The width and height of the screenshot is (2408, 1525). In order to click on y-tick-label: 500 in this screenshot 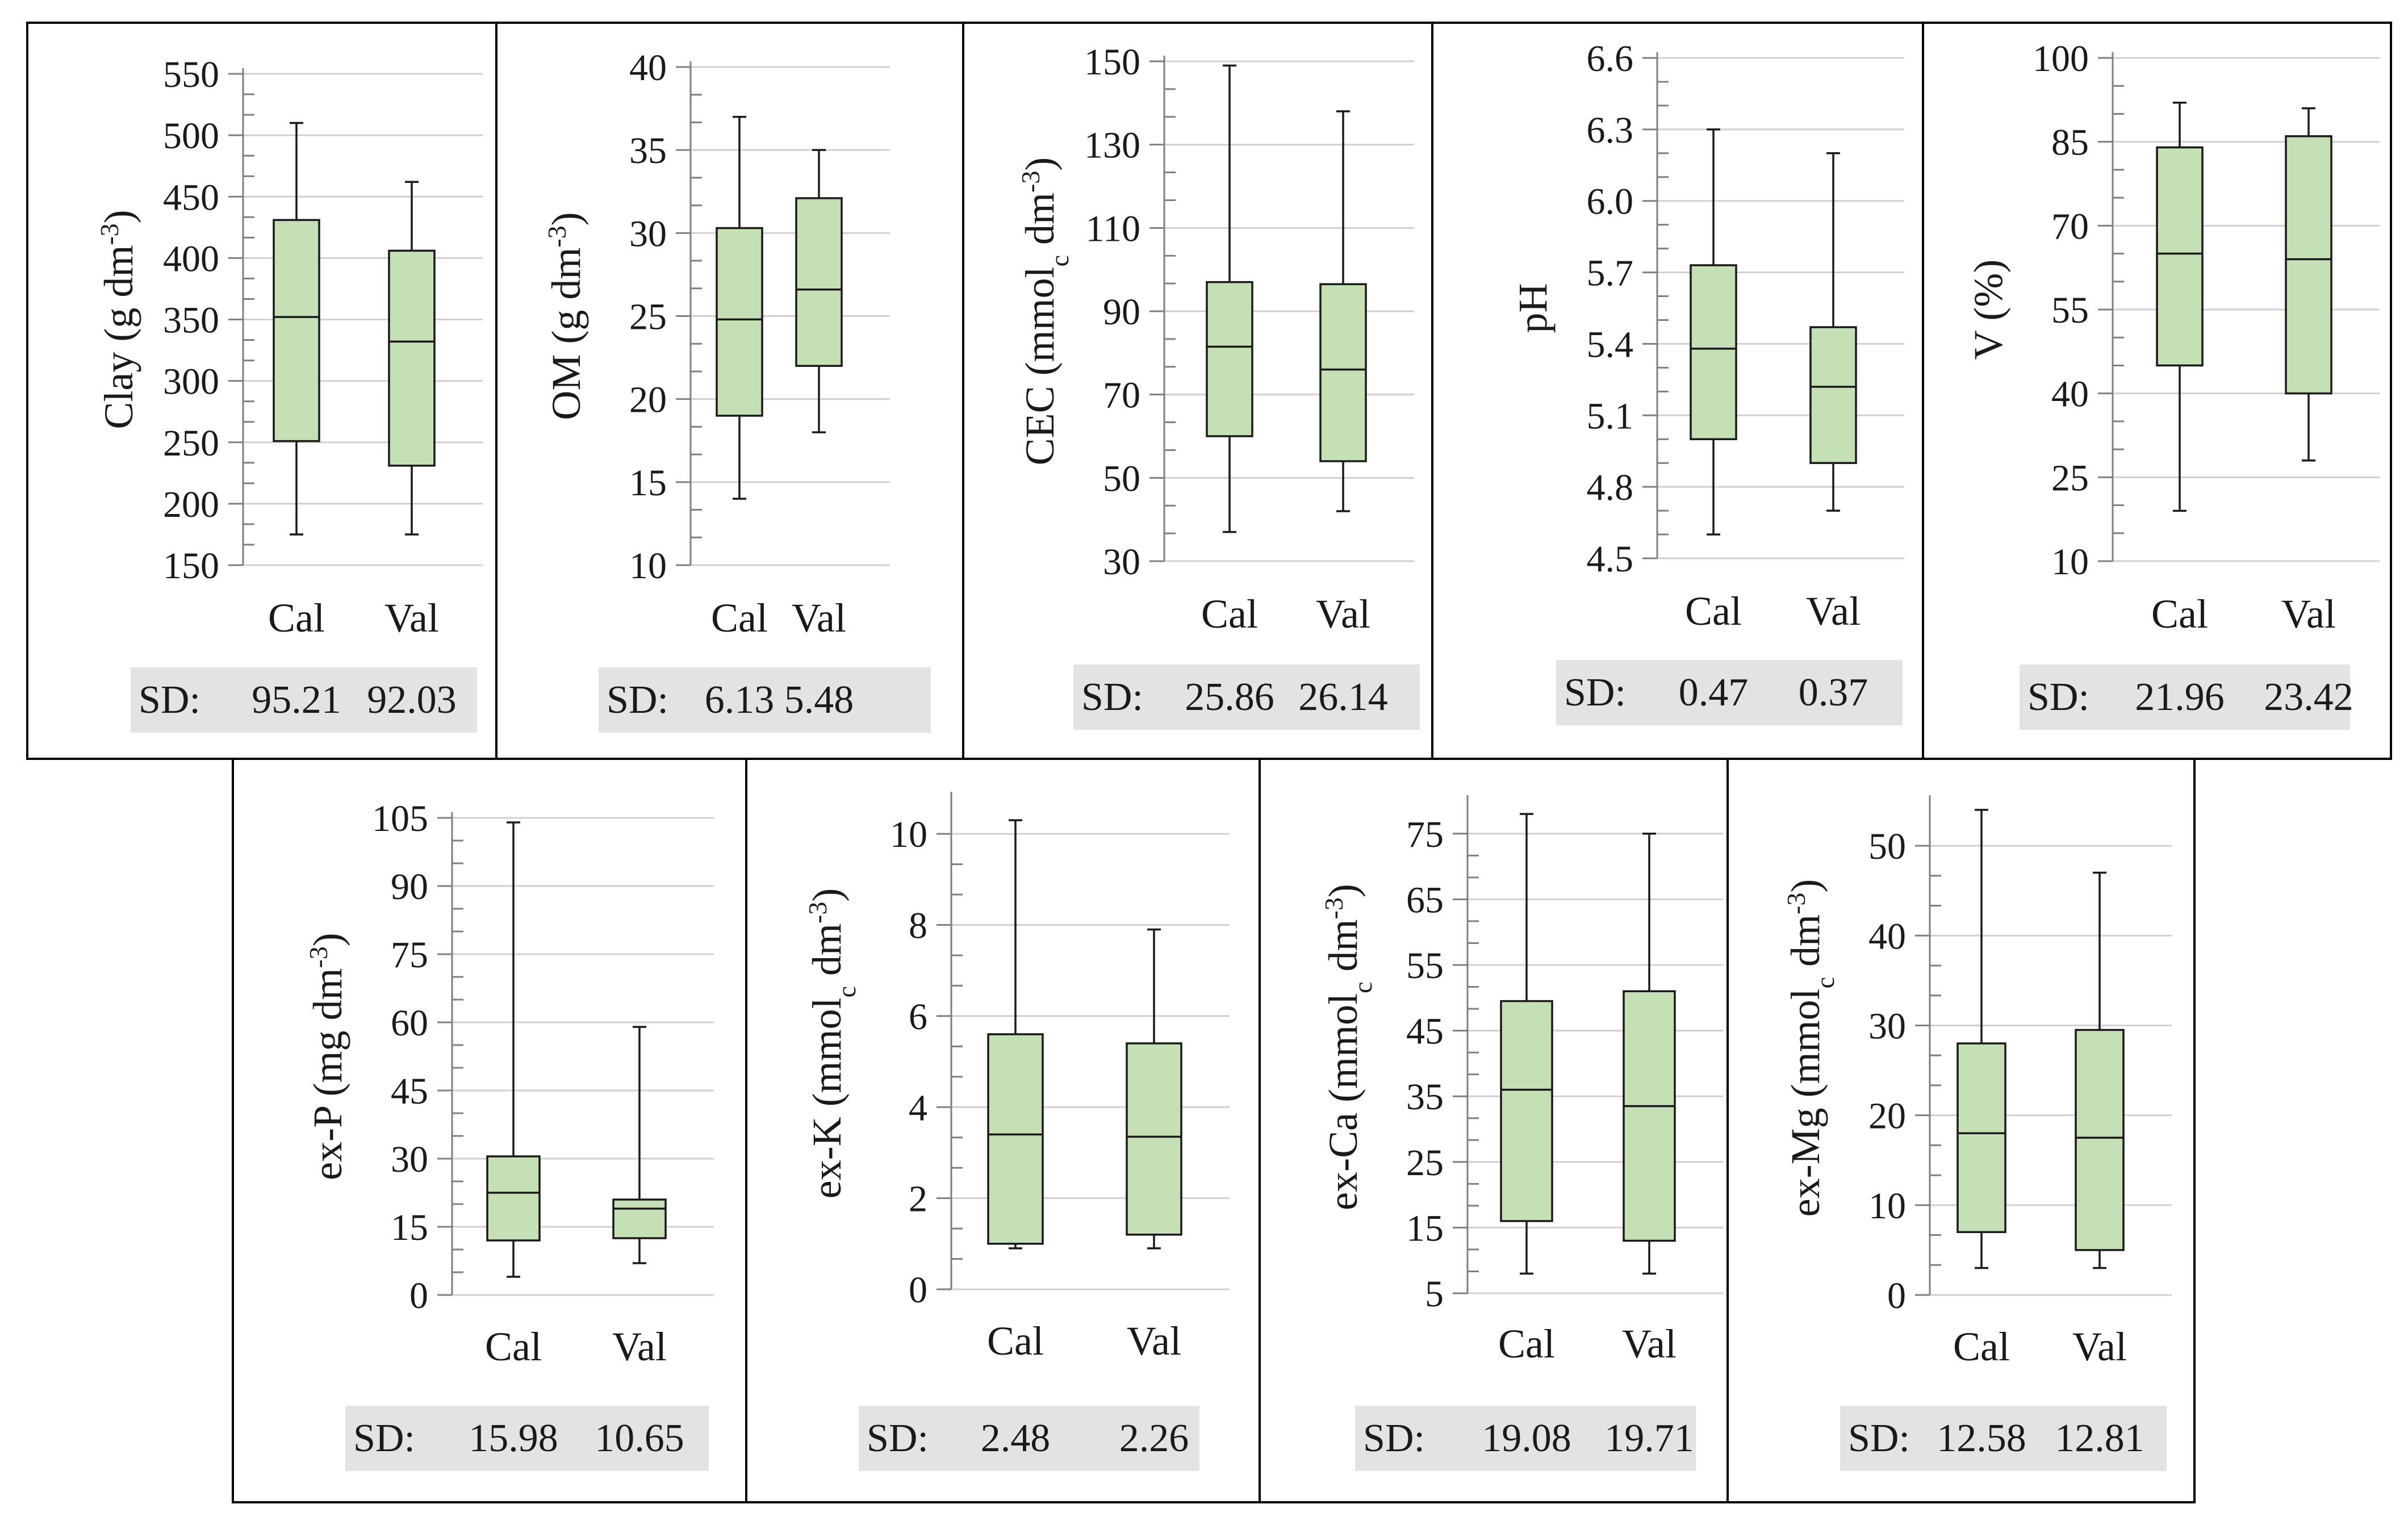, I will do `click(191, 136)`.